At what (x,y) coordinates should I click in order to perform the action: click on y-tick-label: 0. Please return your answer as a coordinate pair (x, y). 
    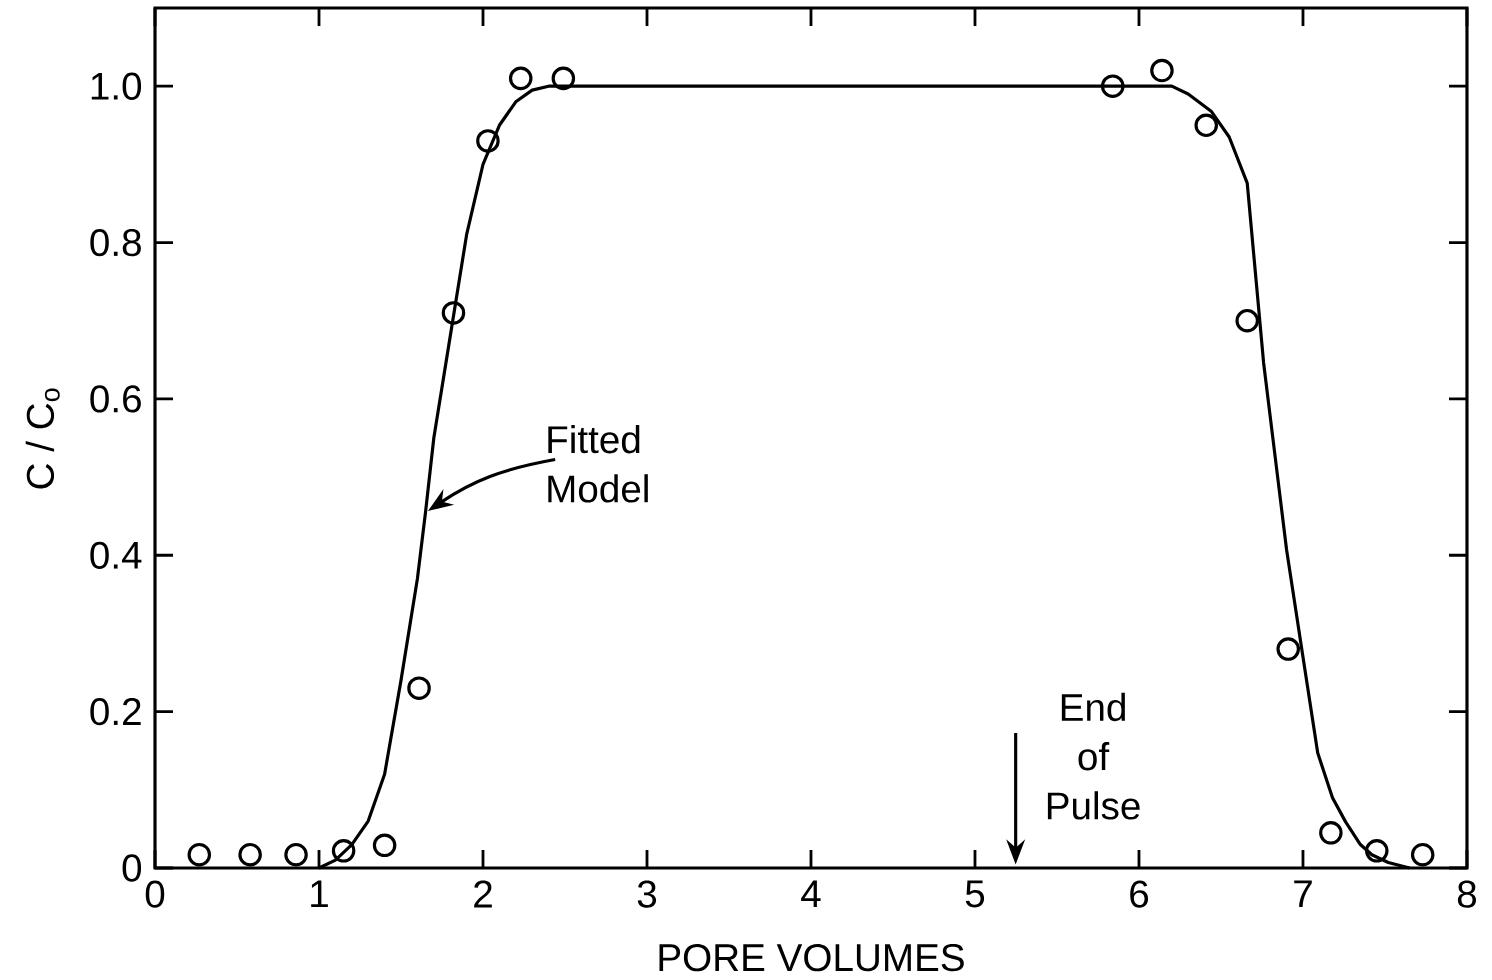
    Looking at the image, I should click on (132, 868).